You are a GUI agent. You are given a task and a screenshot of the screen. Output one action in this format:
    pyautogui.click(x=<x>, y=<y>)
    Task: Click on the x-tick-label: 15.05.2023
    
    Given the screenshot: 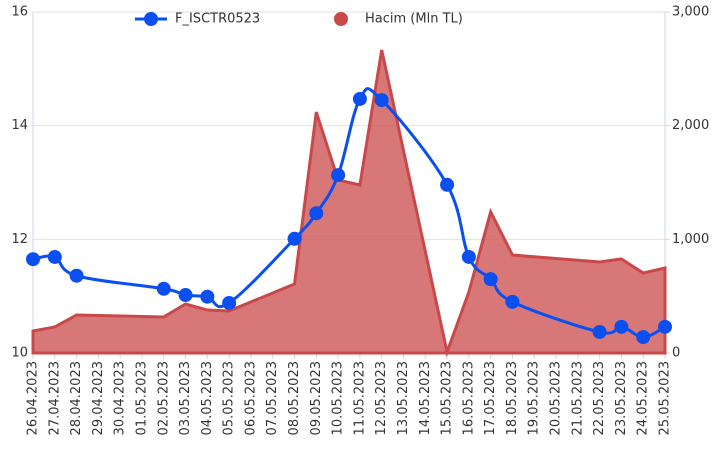 What is the action you would take?
    pyautogui.click(x=447, y=398)
    